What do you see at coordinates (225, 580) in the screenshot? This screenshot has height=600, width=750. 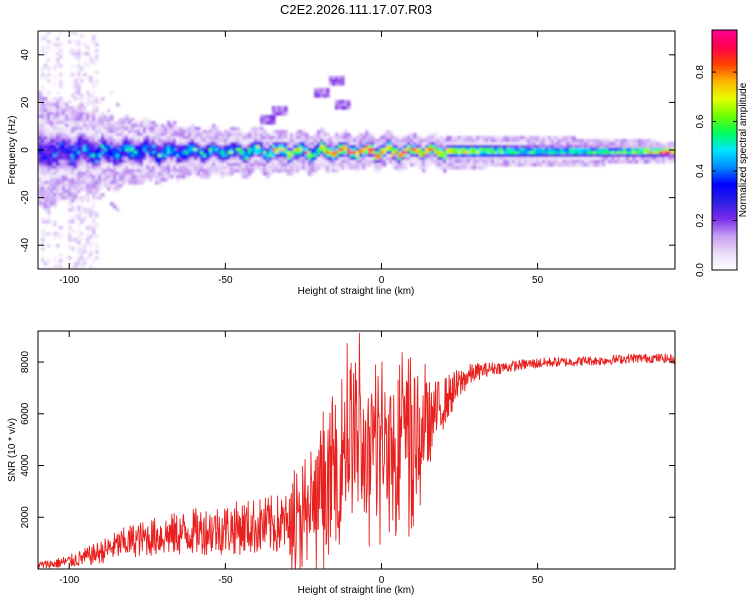 I see `snr-x-tick-label: -50` at bounding box center [225, 580].